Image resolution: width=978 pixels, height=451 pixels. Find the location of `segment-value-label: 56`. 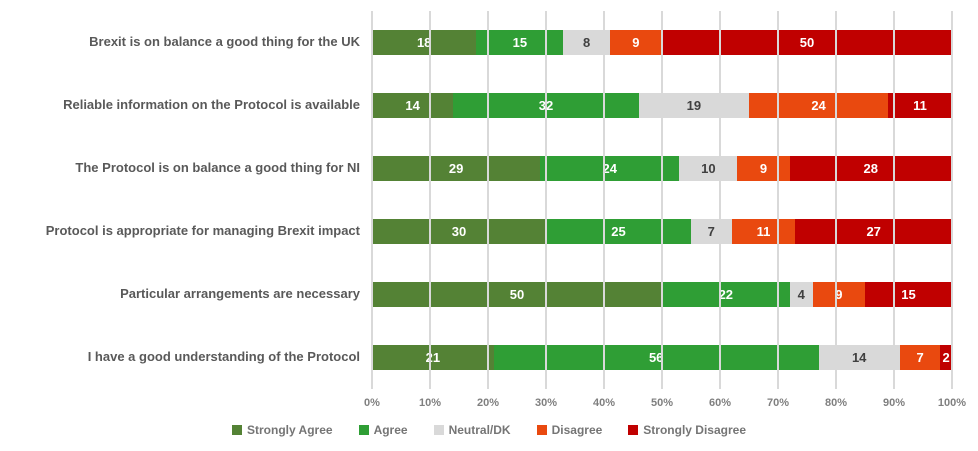

segment-value-label: 56 is located at coordinates (656, 357).